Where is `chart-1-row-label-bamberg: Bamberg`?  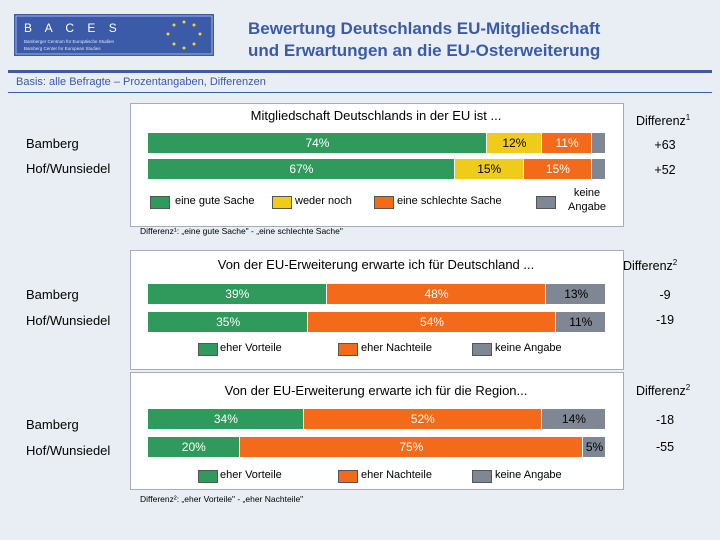 chart-1-row-label-bamberg: Bamberg is located at coordinates (52, 143).